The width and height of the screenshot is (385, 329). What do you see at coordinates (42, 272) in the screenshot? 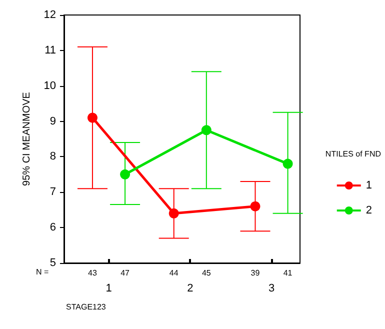
I see `text: N =` at bounding box center [42, 272].